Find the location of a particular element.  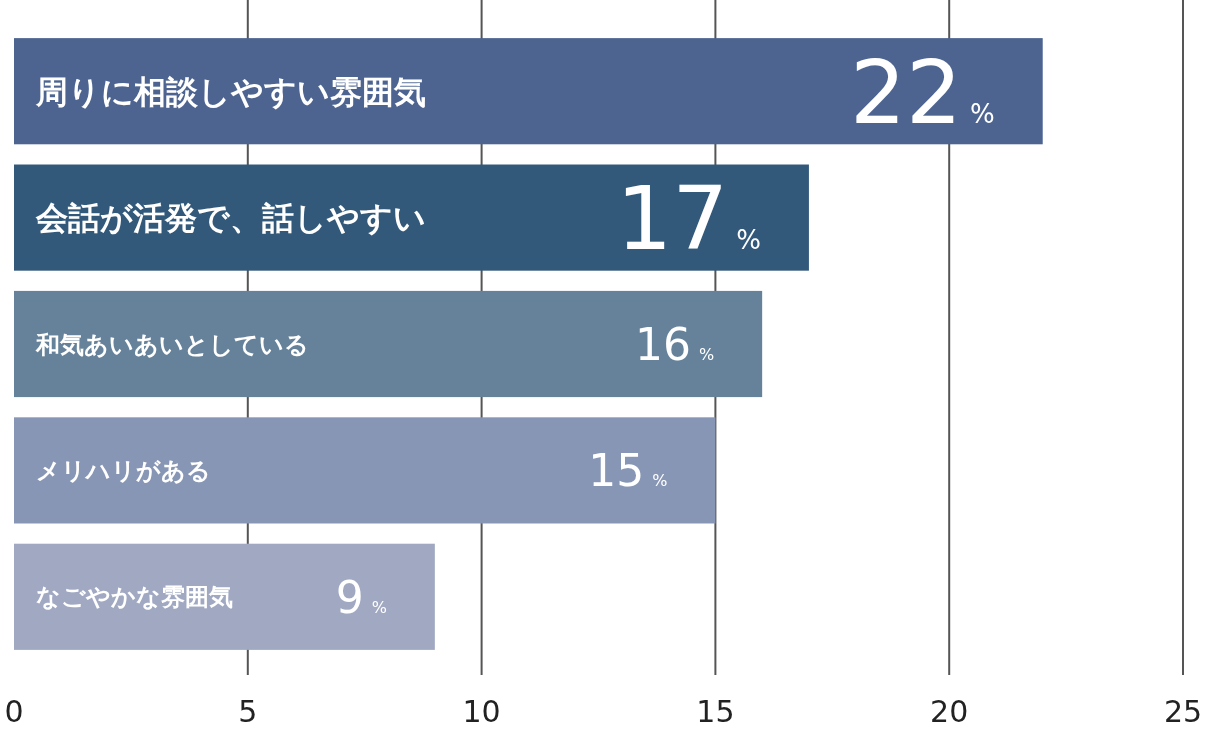

data-label: 9% is located at coordinates (361, 597).